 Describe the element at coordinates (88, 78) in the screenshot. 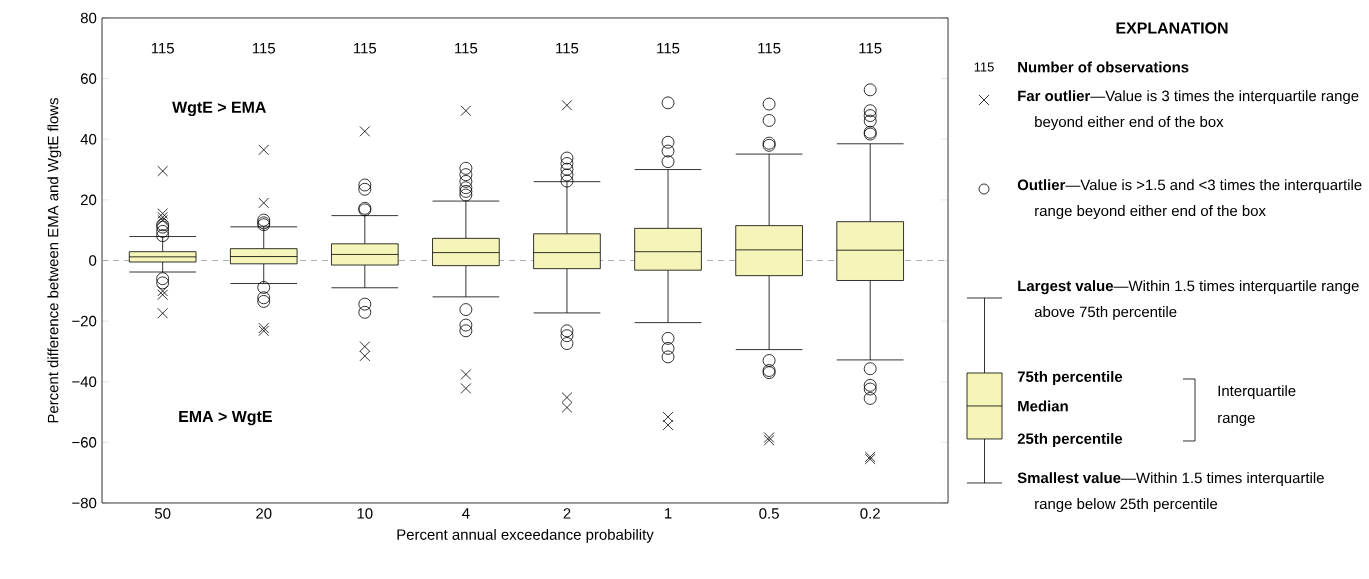

I see `y-tick-label: 60` at that location.